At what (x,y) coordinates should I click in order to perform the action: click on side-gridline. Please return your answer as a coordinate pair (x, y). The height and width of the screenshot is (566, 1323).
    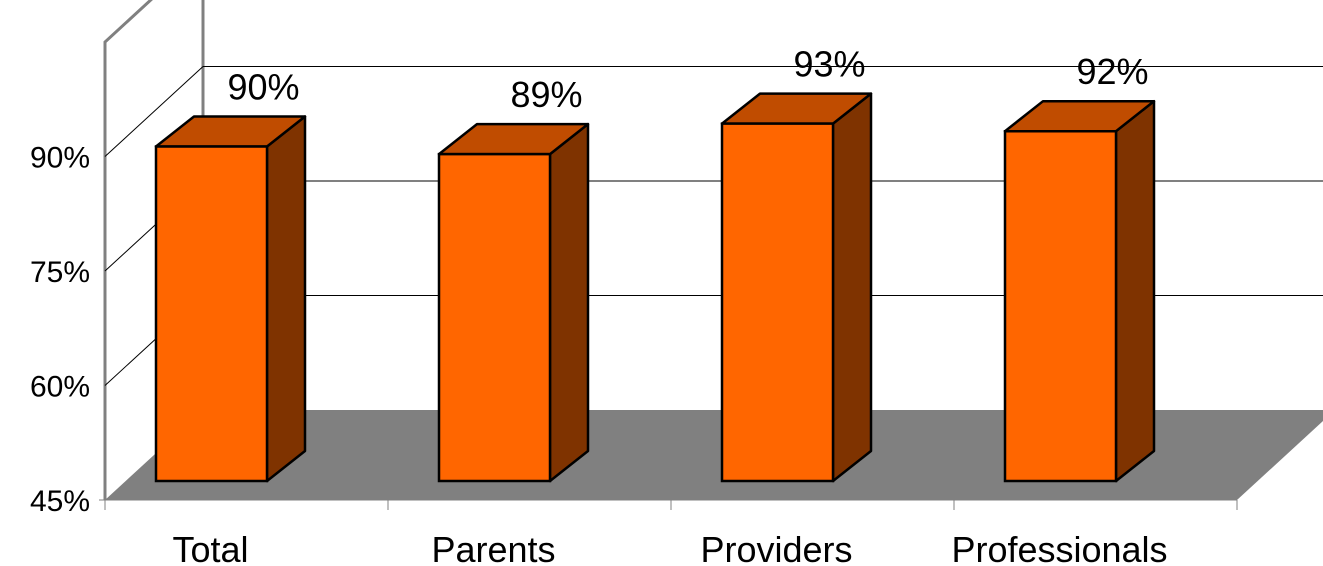
    Looking at the image, I should click on (154, 111).